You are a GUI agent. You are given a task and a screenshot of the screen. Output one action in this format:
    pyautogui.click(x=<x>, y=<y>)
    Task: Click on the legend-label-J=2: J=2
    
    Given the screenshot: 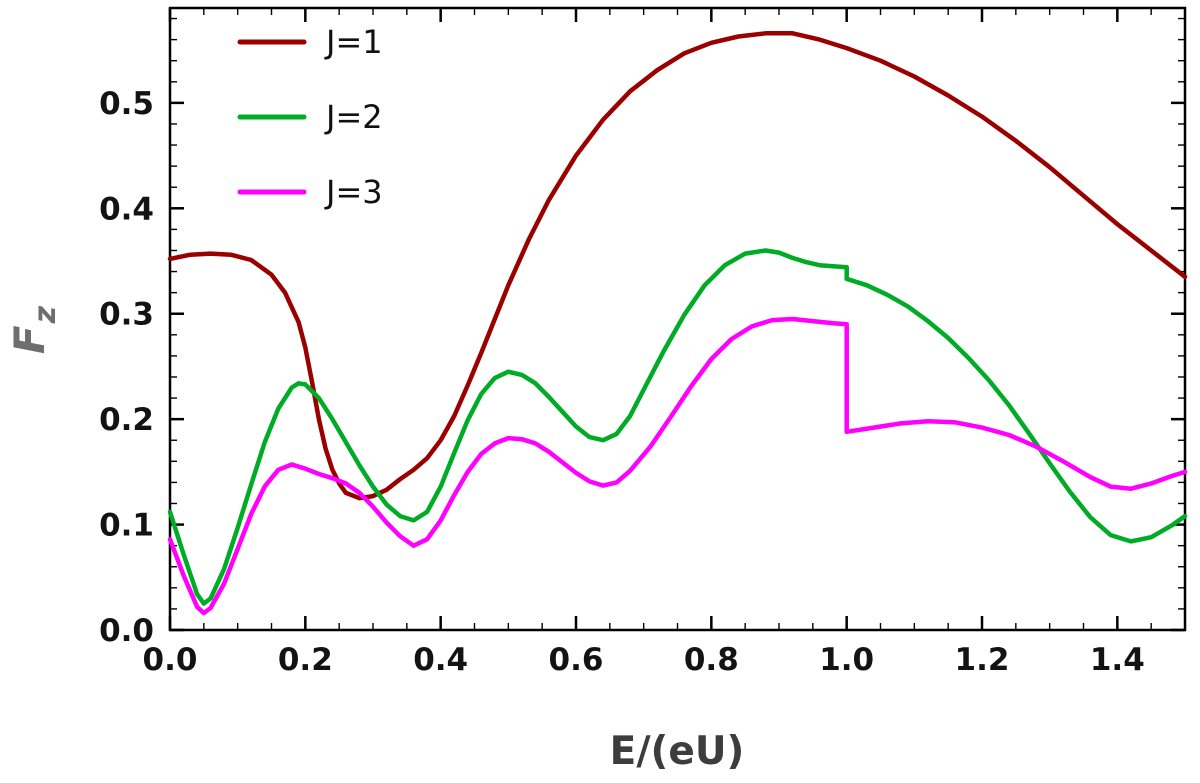 What is the action you would take?
    pyautogui.click(x=353, y=117)
    